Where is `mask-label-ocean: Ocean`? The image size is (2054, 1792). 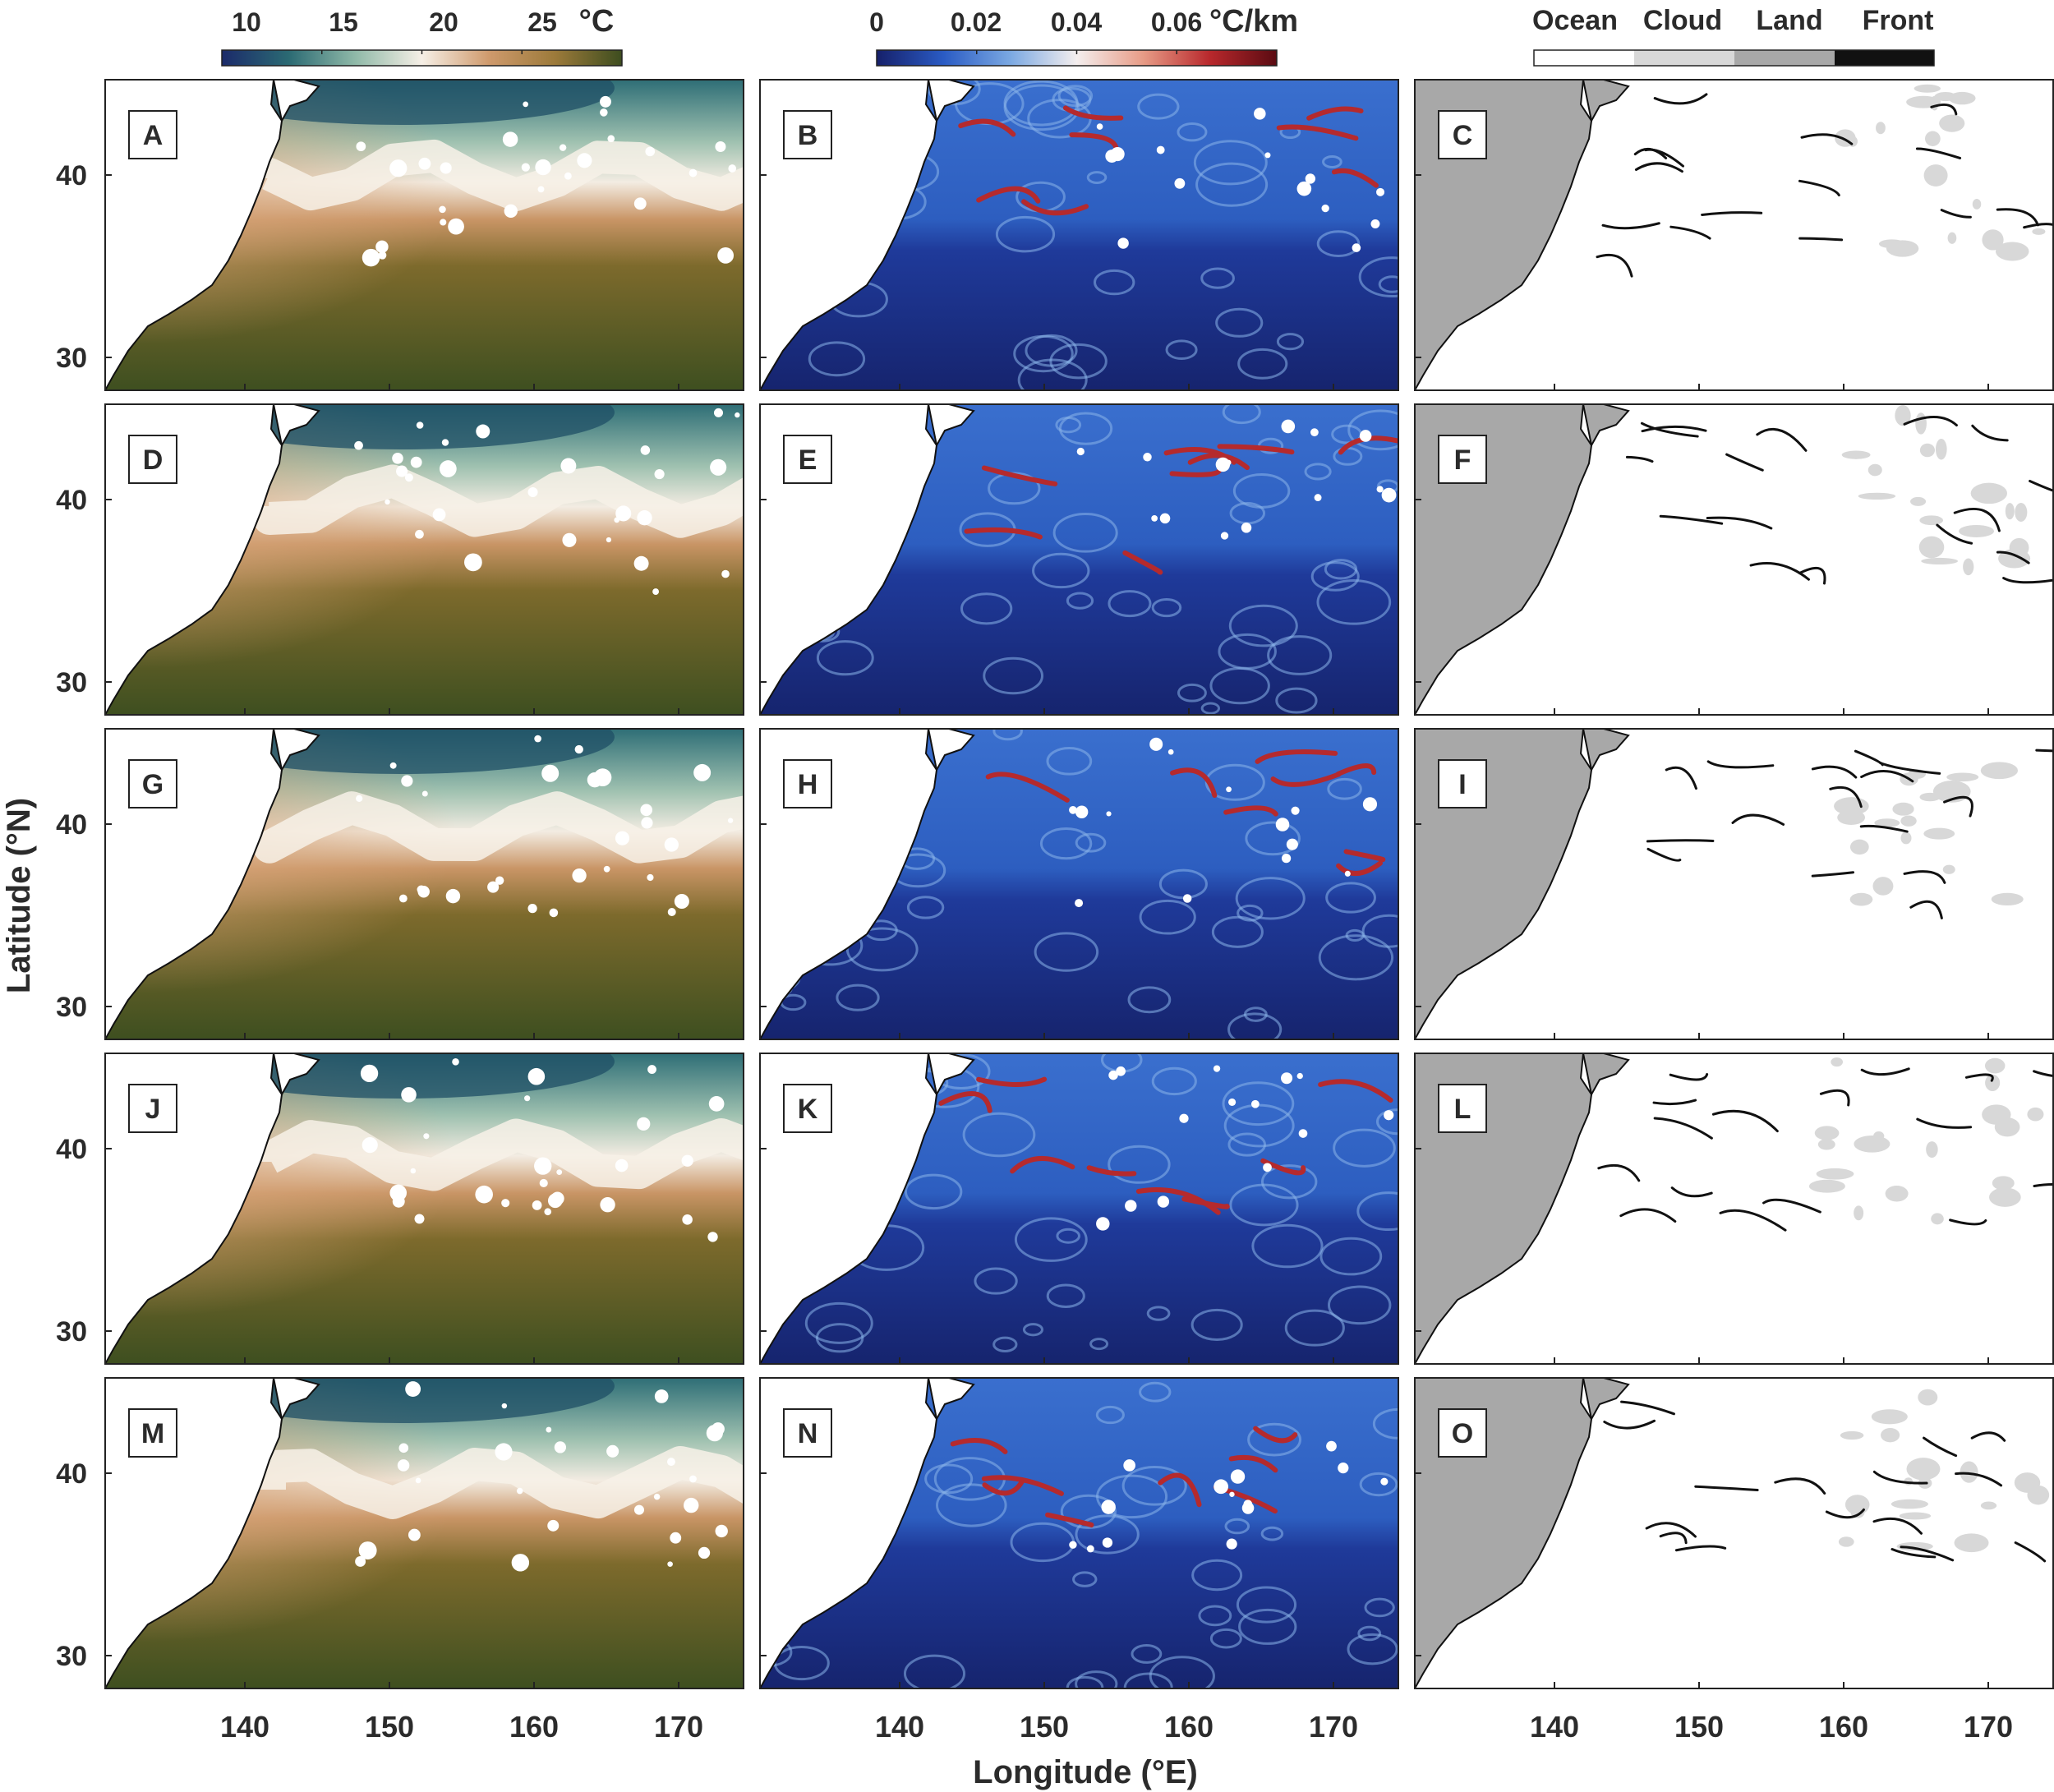
mask-label-ocean: Ocean is located at coordinates (1575, 20).